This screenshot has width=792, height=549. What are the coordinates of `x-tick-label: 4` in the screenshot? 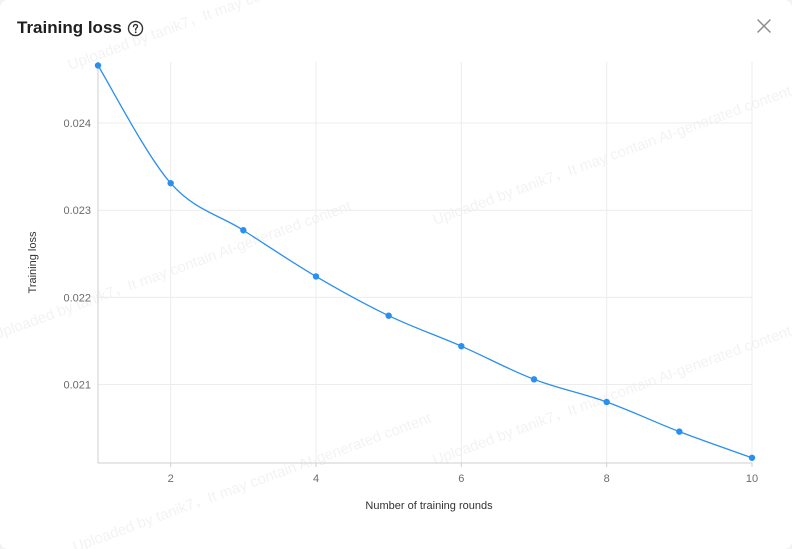 It's located at (316, 479).